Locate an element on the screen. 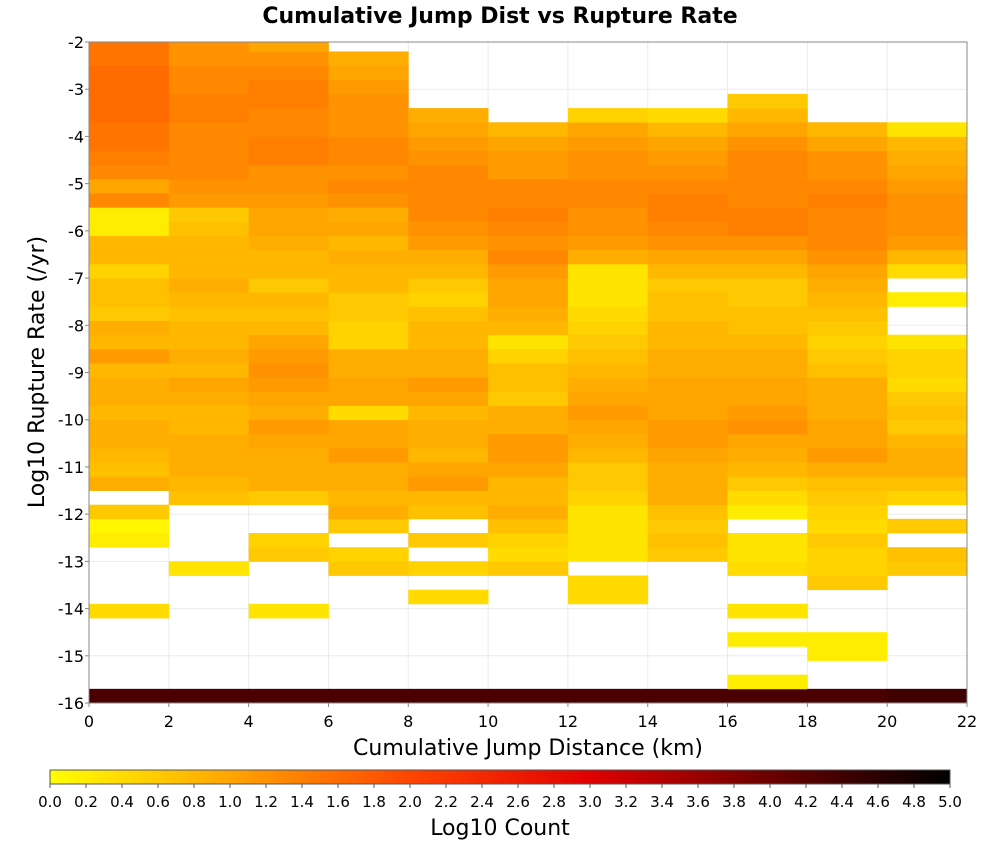  colorbar-tick-label: 2.8 is located at coordinates (554, 802).